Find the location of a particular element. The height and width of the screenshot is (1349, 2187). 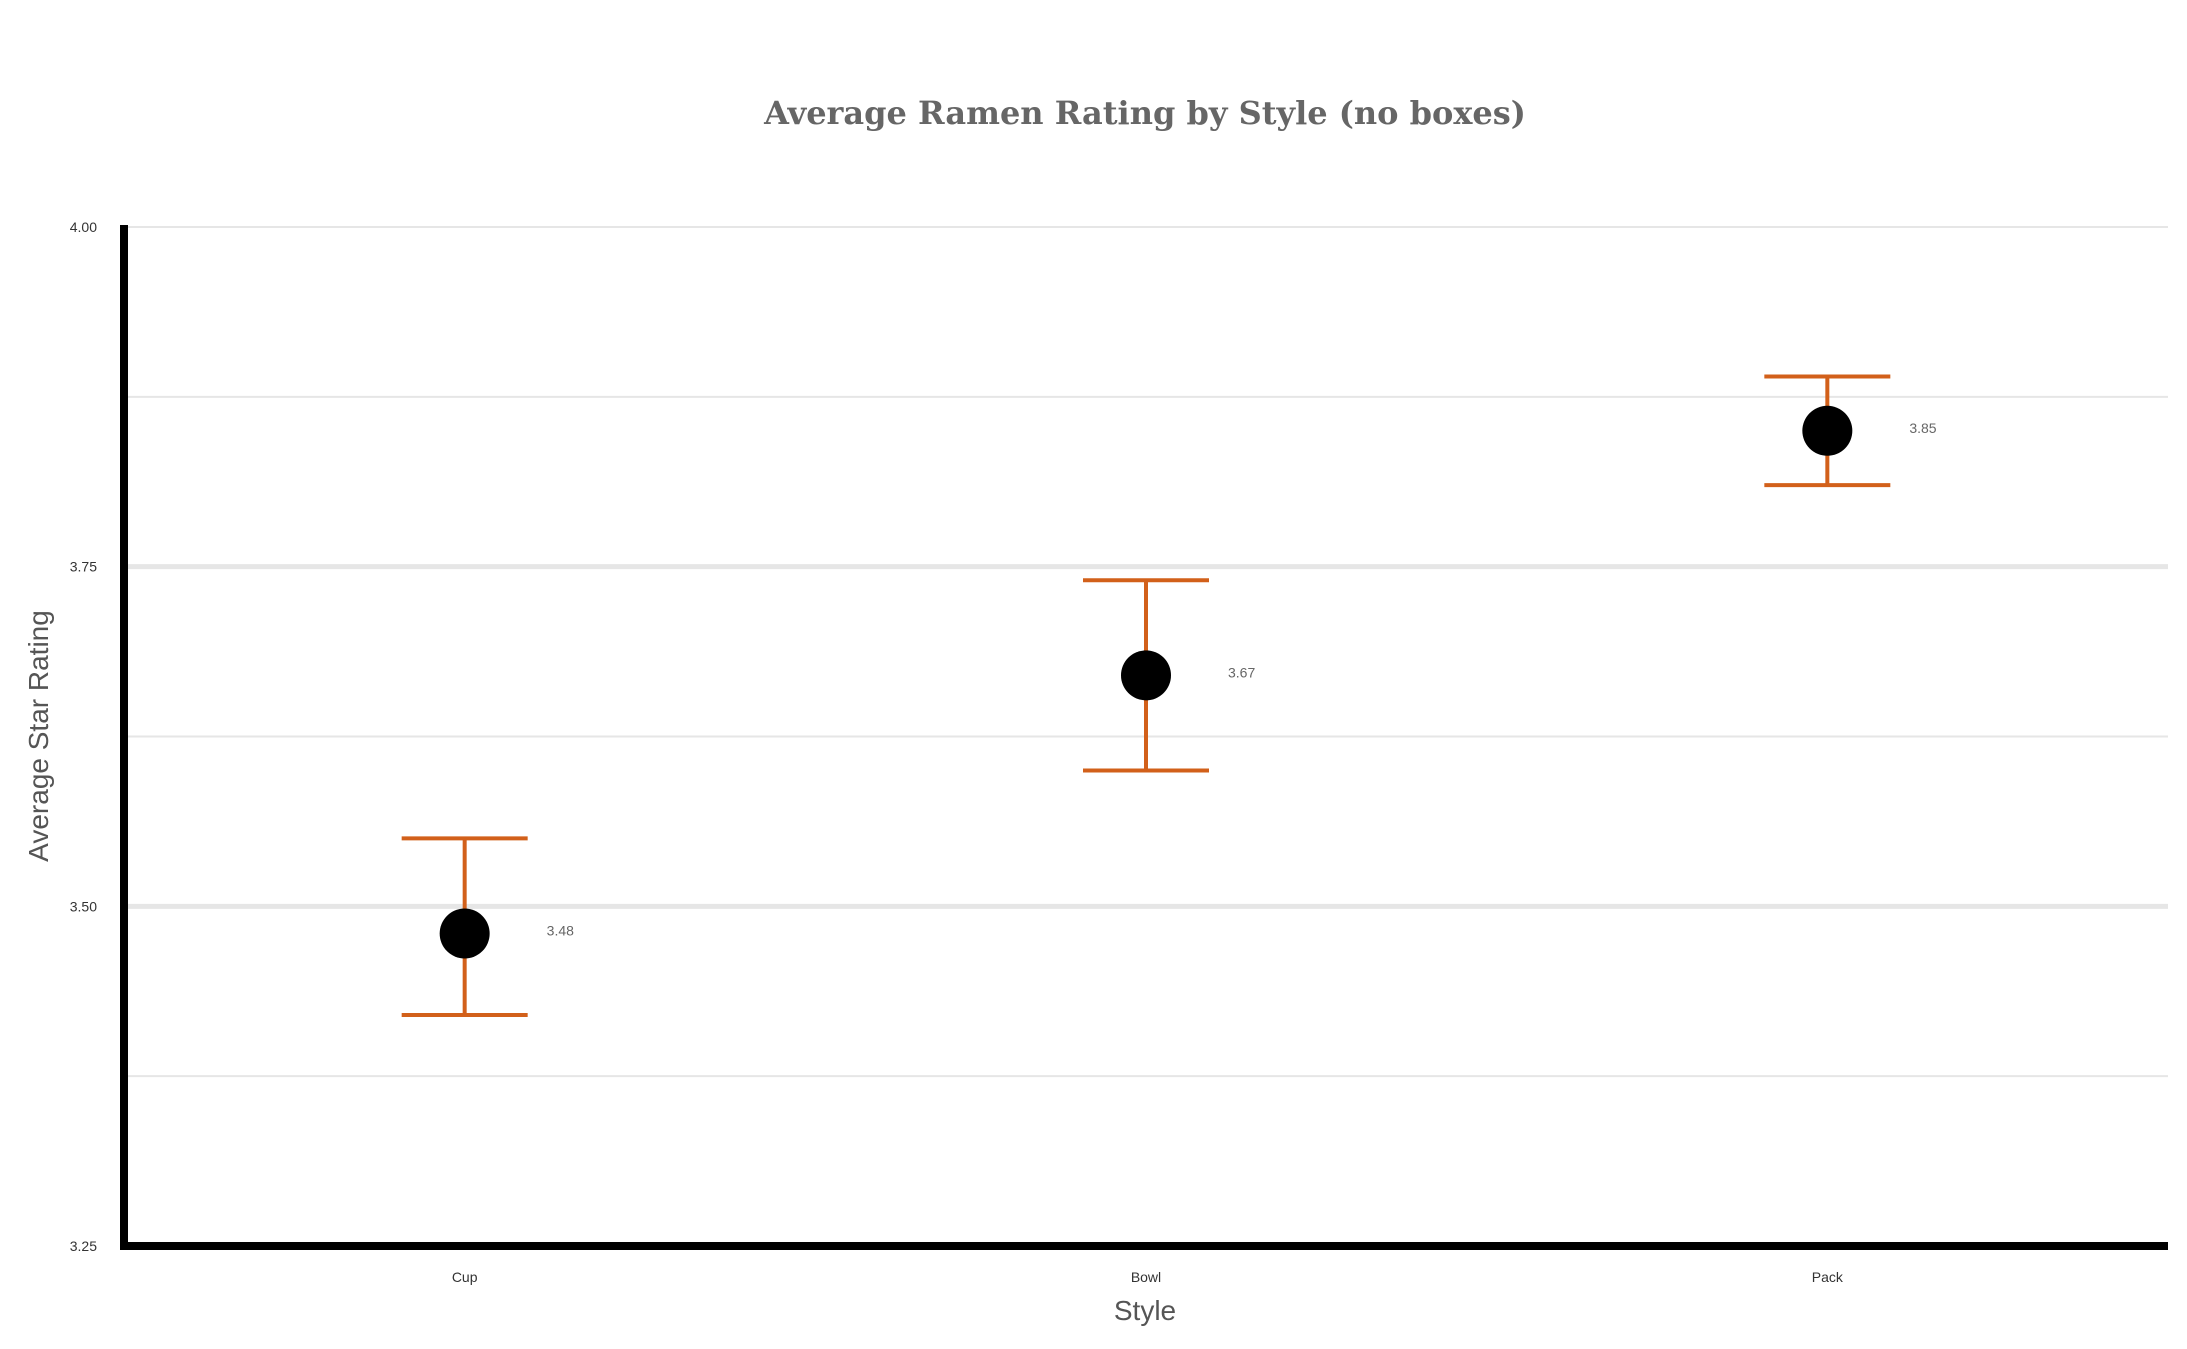

x-axis-ticks: Cup Bowl Pack is located at coordinates (1148, 1277).